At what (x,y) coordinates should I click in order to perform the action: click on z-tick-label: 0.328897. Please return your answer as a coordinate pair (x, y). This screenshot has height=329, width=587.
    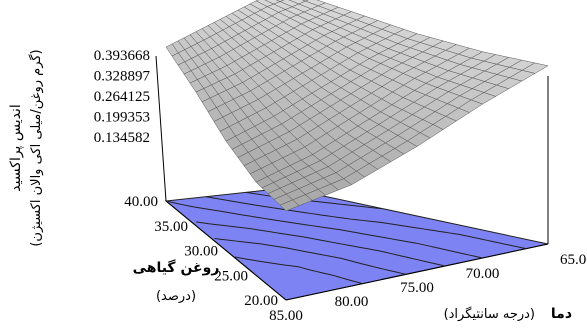
    Looking at the image, I should click on (122, 77).